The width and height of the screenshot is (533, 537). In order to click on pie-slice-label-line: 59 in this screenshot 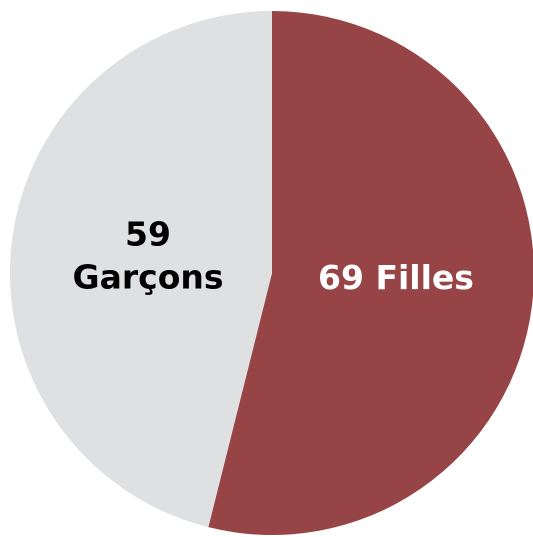, I will do `click(148, 233)`.